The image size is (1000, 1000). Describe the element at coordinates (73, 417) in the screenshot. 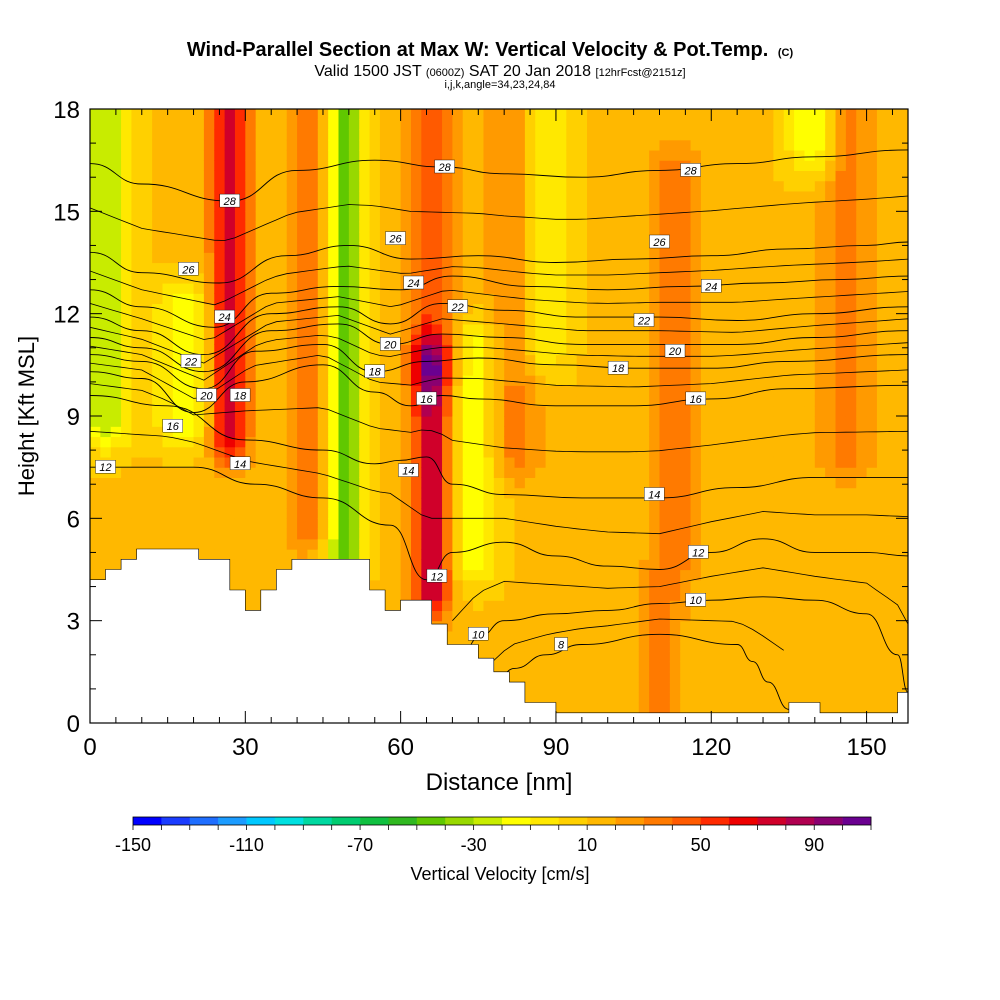

I see `y-tick-label: 9` at that location.